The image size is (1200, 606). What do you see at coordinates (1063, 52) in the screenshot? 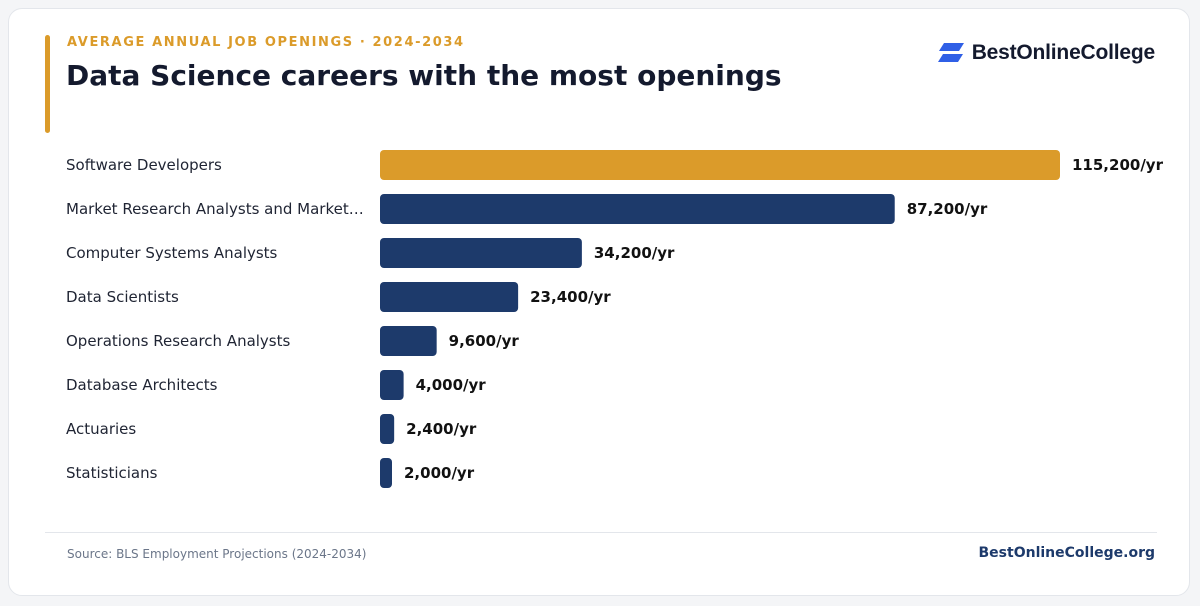
I see `brand-name: BestOnlineCollege` at bounding box center [1063, 52].